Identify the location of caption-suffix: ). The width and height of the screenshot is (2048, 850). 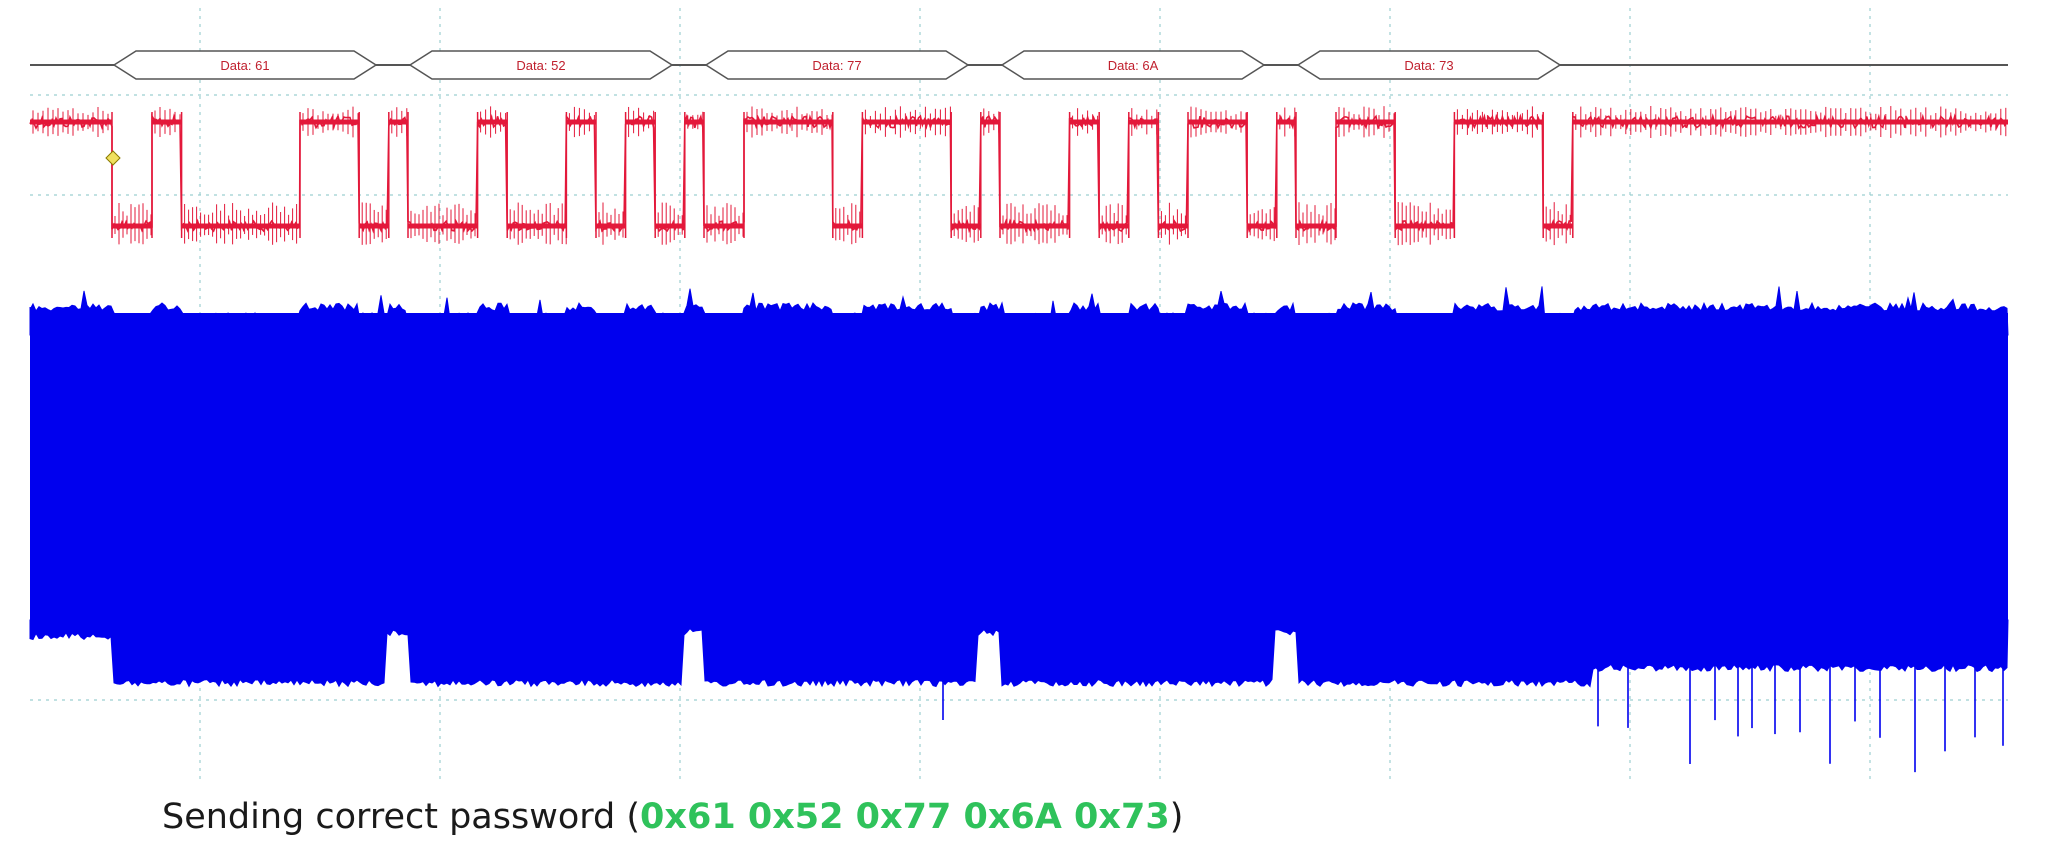
(1176, 817).